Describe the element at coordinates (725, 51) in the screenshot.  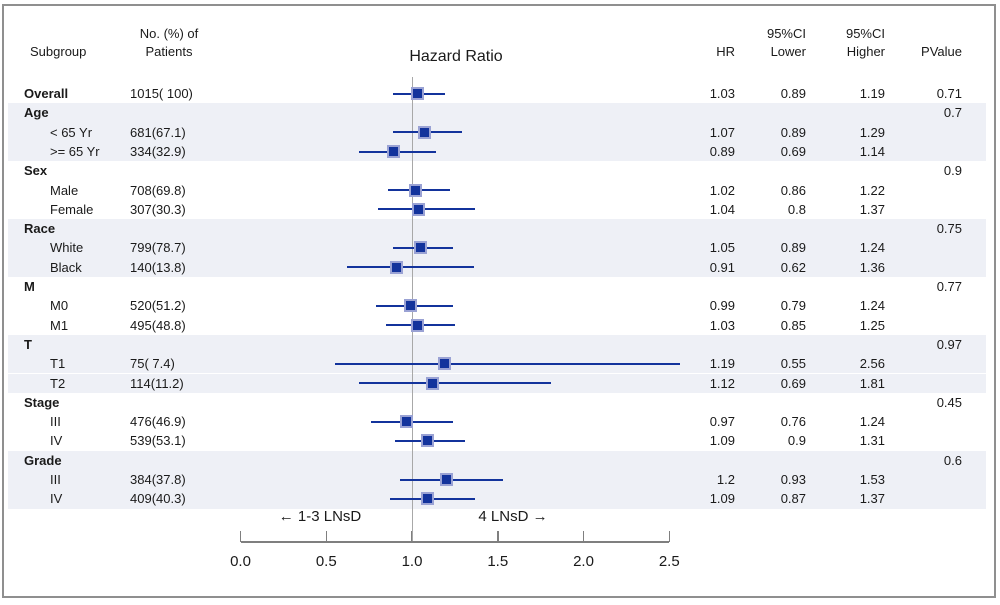
I see `hr-column-header: HR` at that location.